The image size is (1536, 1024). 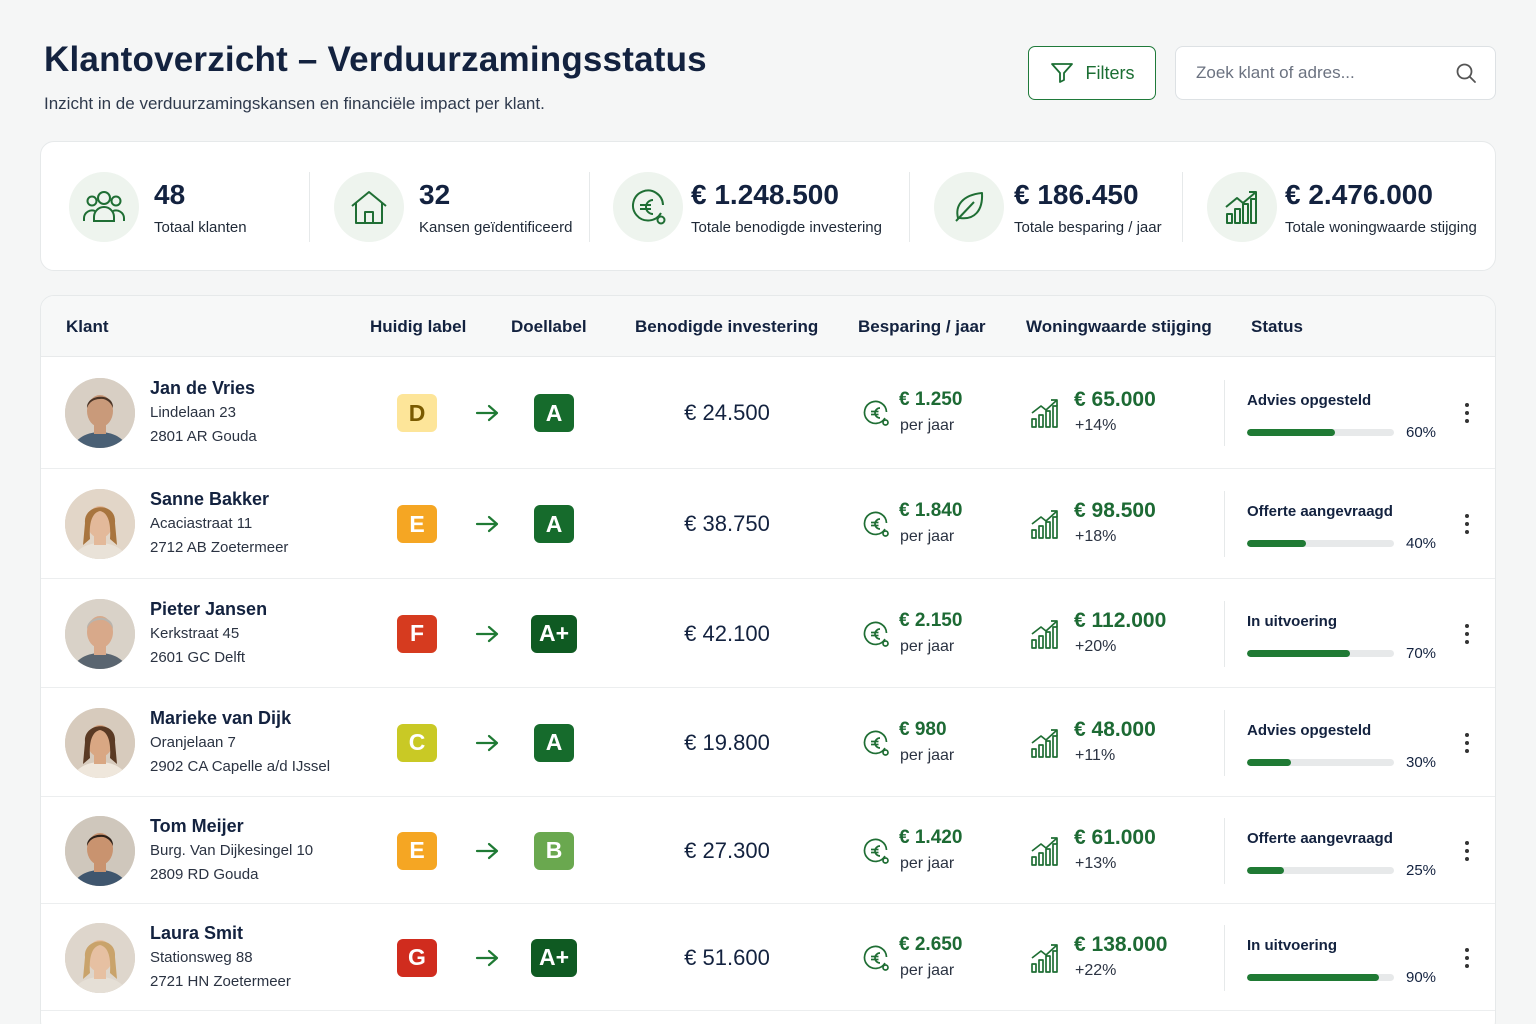 I want to click on client-street: Kerkstraat 45, so click(x=195, y=633).